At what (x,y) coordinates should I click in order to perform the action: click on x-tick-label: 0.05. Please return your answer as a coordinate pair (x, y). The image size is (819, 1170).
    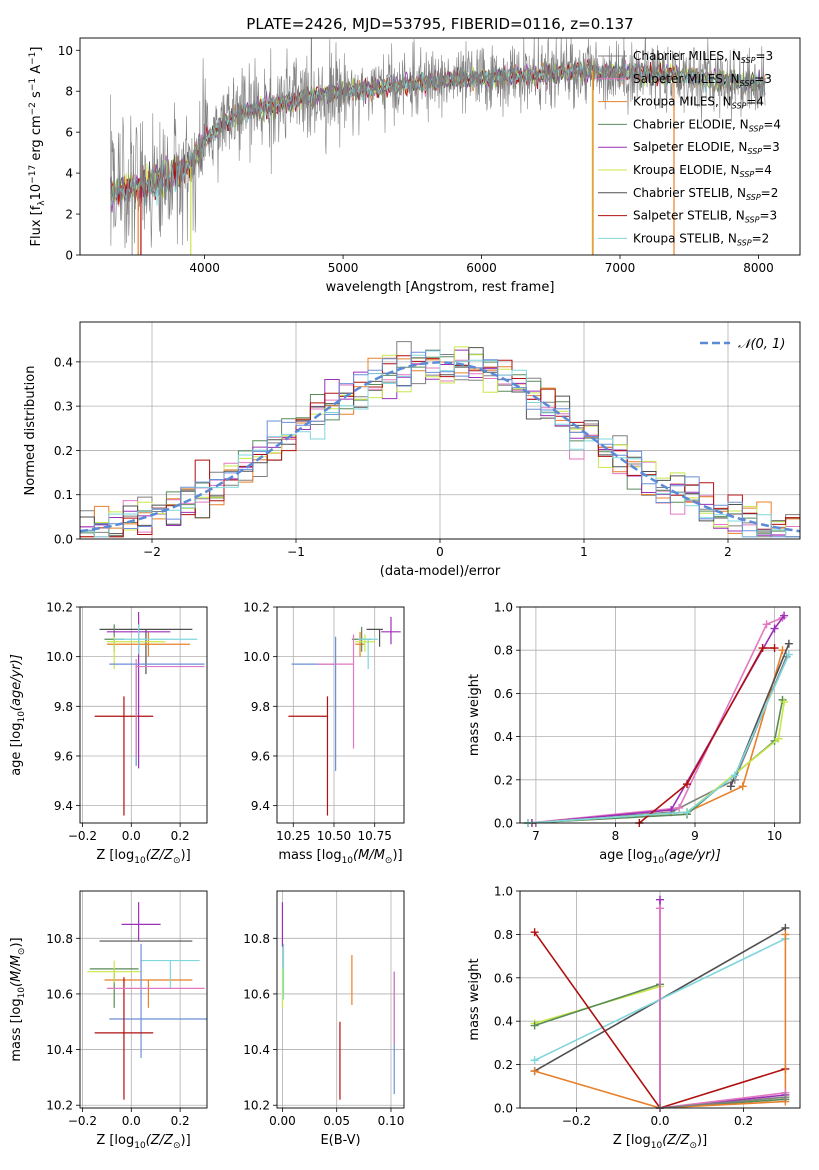
    Looking at the image, I should click on (336, 1121).